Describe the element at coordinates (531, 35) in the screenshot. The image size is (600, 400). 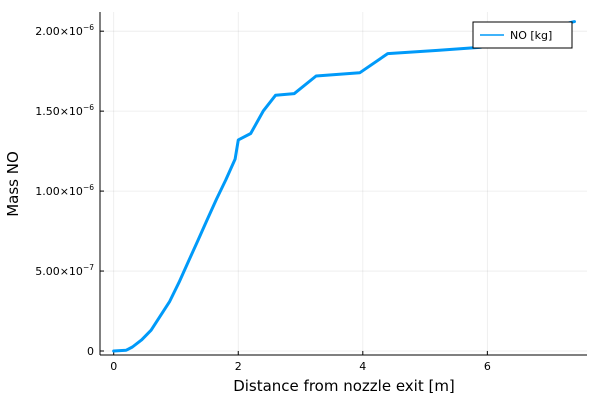
I see `legend-label: NO [kg]` at that location.